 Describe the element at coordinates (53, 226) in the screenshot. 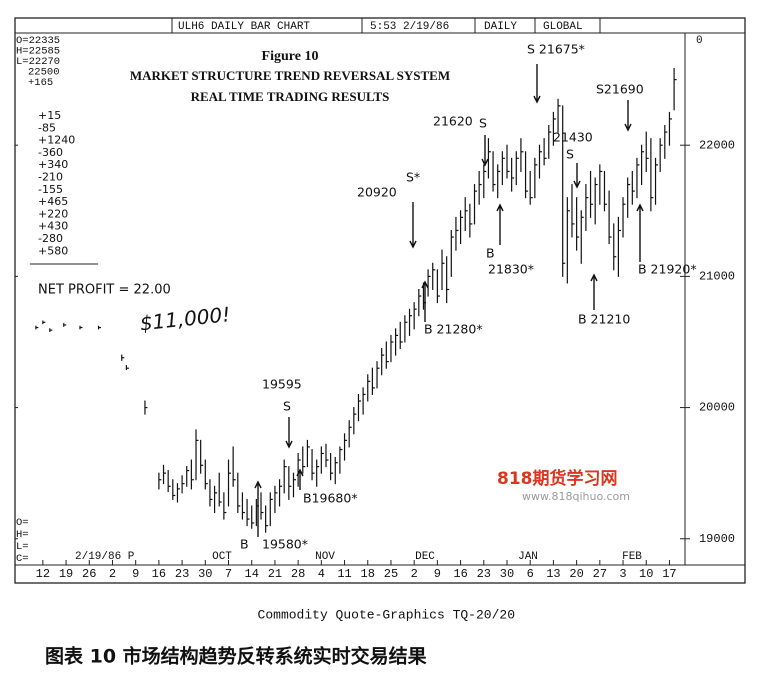

I see `trade-result: +430` at that location.